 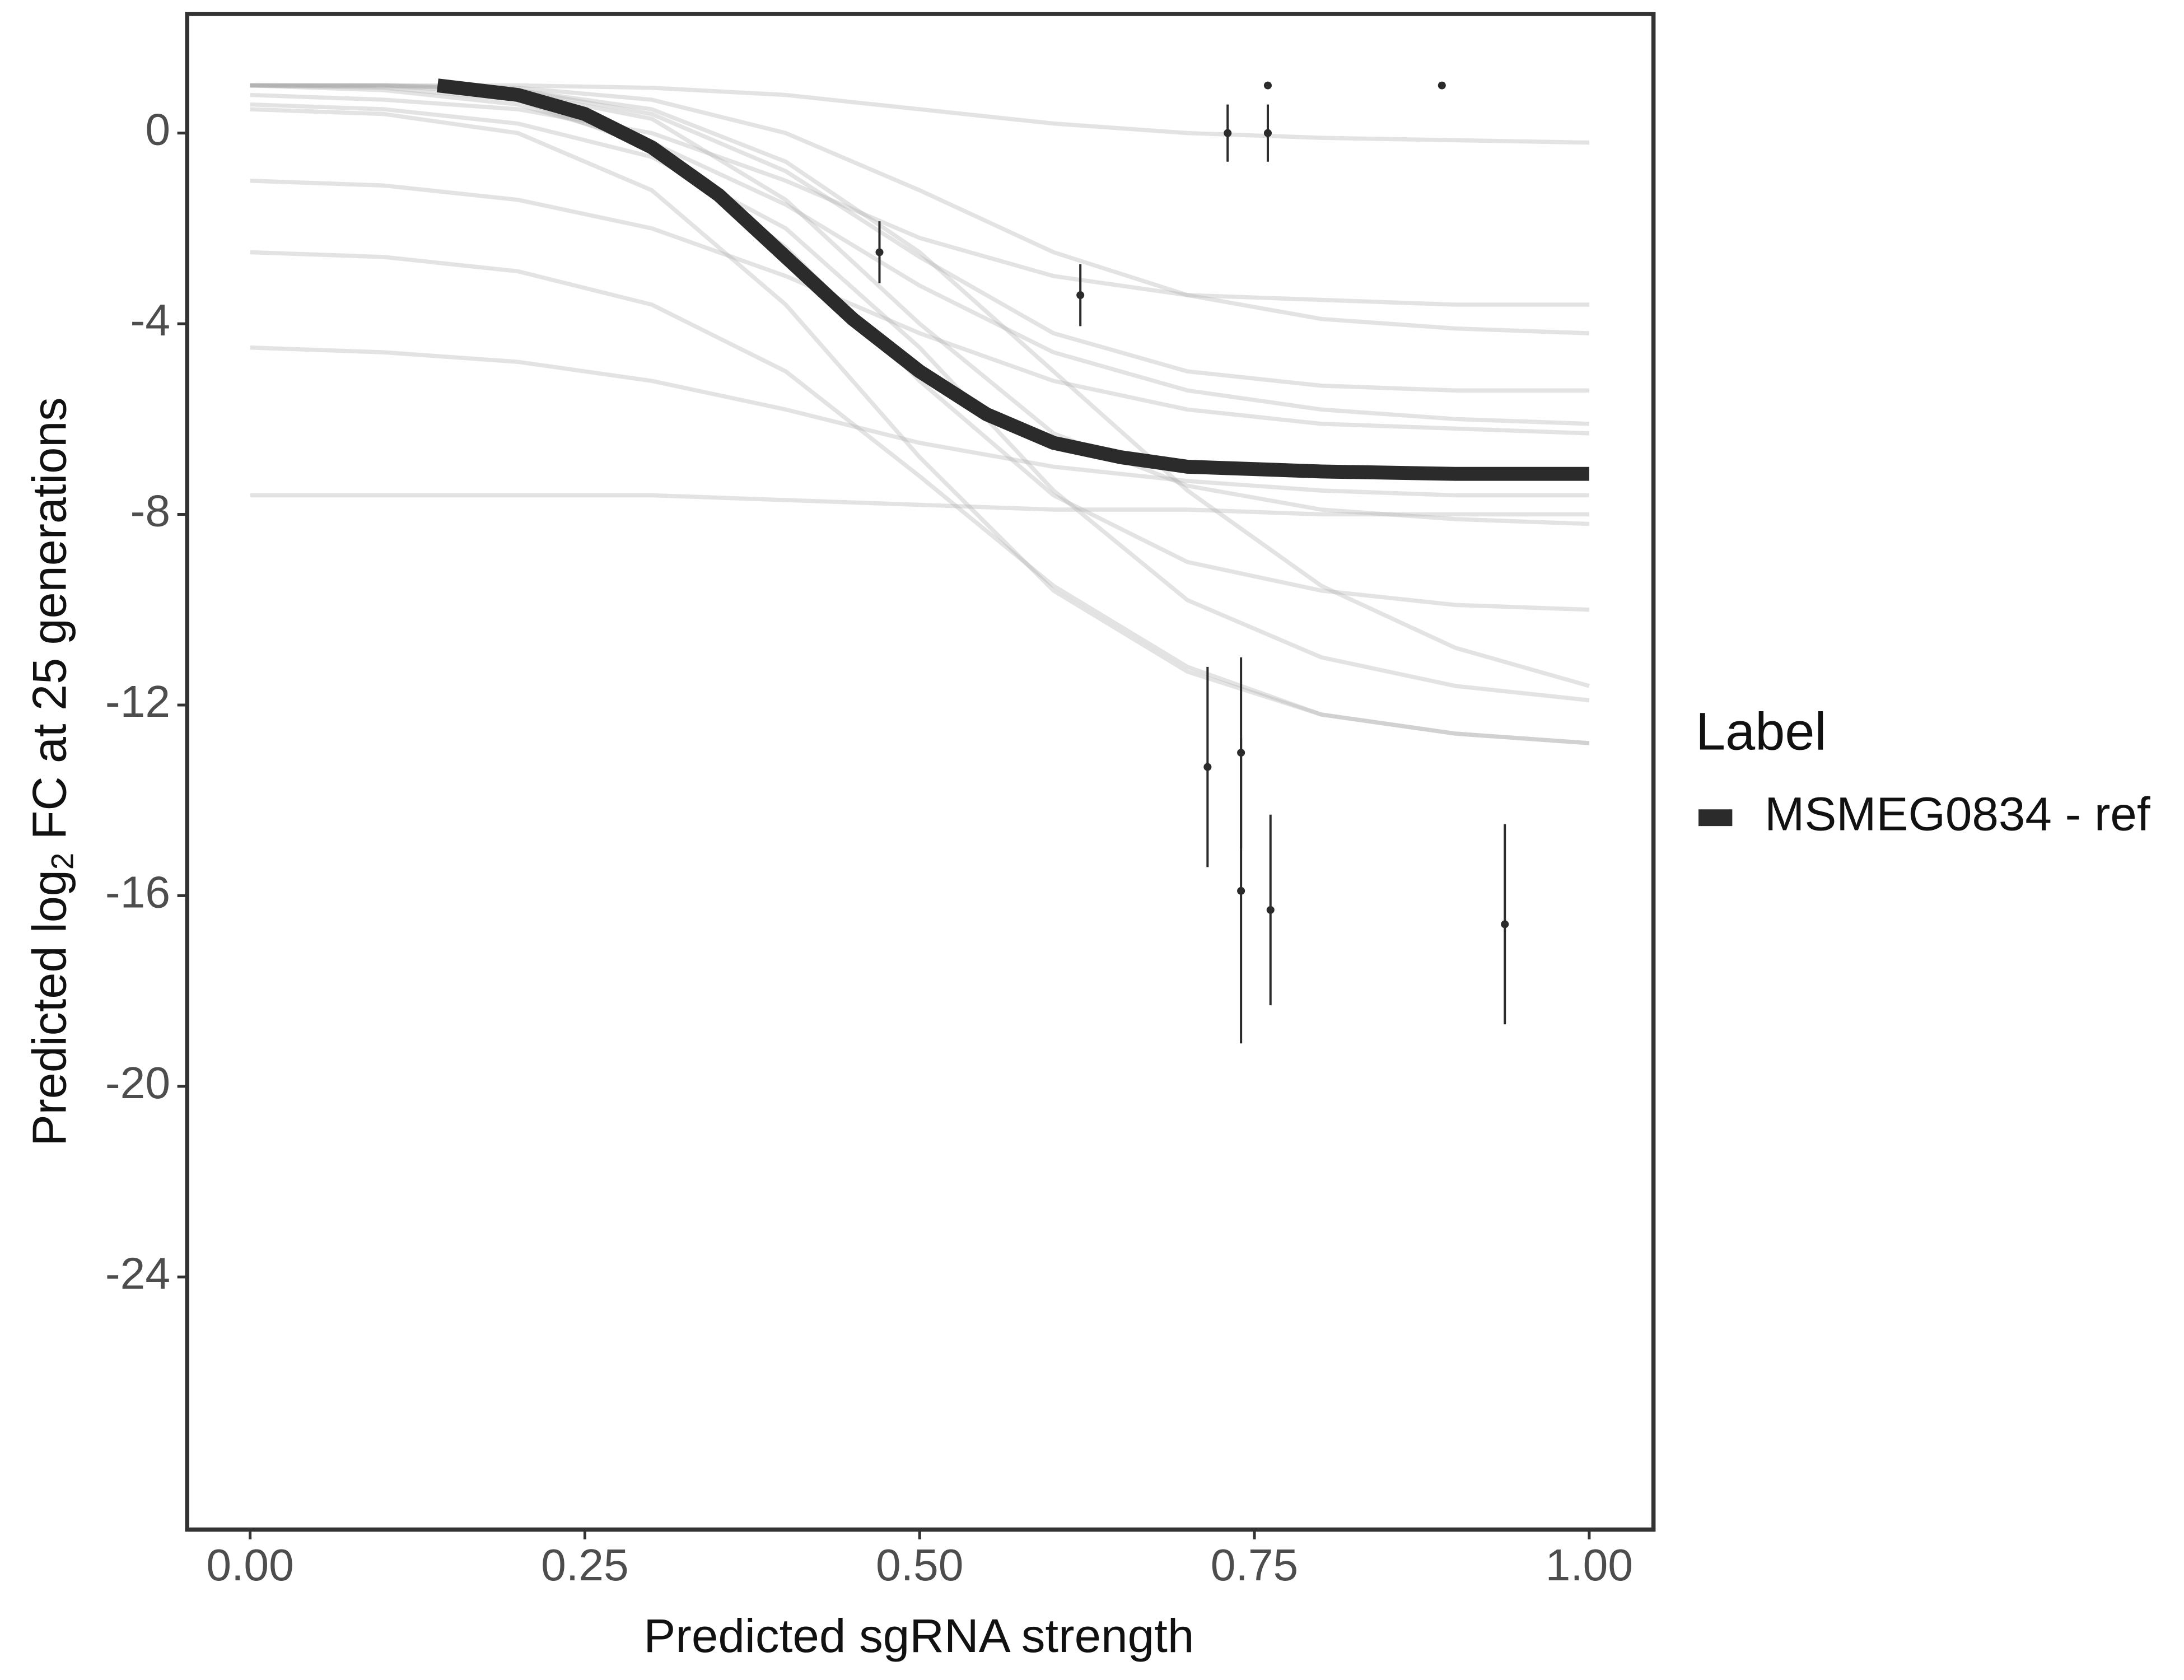 What do you see at coordinates (150, 511) in the screenshot?
I see `y-tick-label: -8` at bounding box center [150, 511].